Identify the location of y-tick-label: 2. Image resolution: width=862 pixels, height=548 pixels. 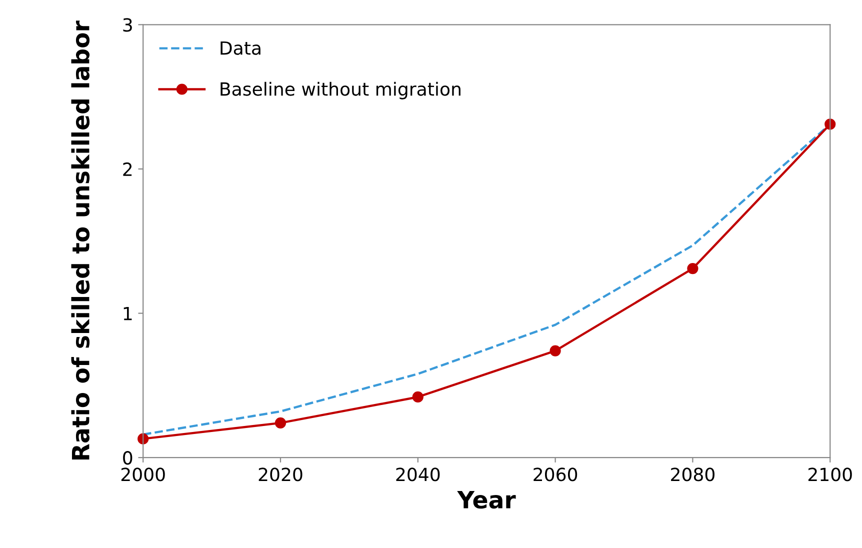
(127, 169).